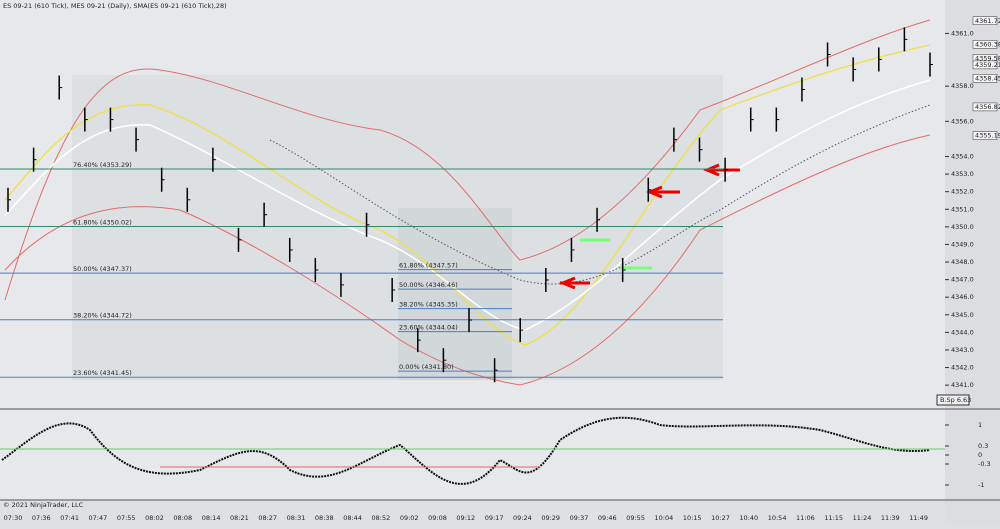 This screenshot has width=1000, height=529. I want to click on badge: B.Sp 6.63, so click(955, 400).